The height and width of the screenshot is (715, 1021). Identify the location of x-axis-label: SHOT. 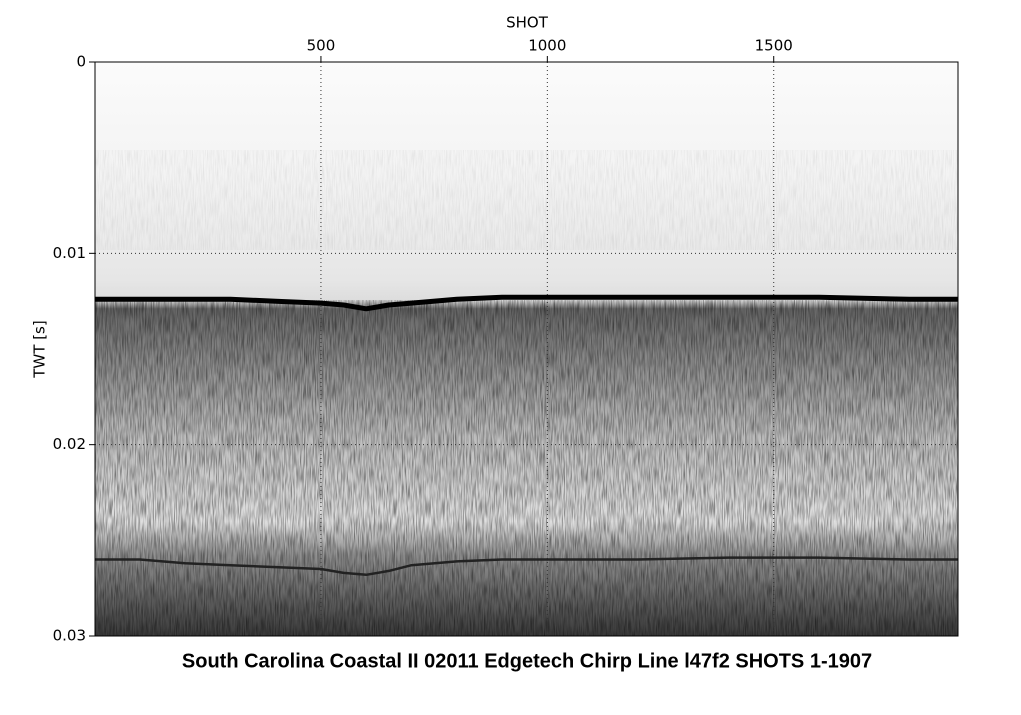
(527, 23).